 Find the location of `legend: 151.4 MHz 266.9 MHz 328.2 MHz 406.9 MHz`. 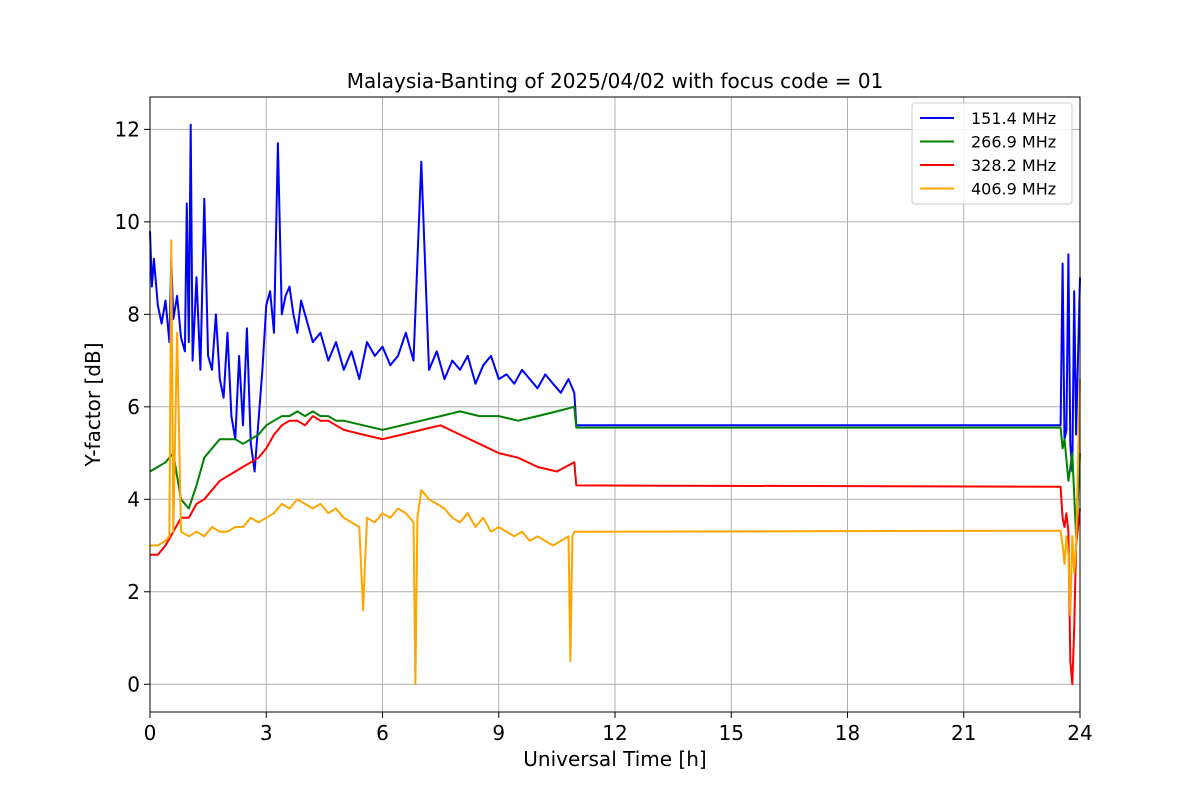

legend: 151.4 MHz 266.9 MHz 328.2 MHz 406.9 MHz is located at coordinates (992, 153).